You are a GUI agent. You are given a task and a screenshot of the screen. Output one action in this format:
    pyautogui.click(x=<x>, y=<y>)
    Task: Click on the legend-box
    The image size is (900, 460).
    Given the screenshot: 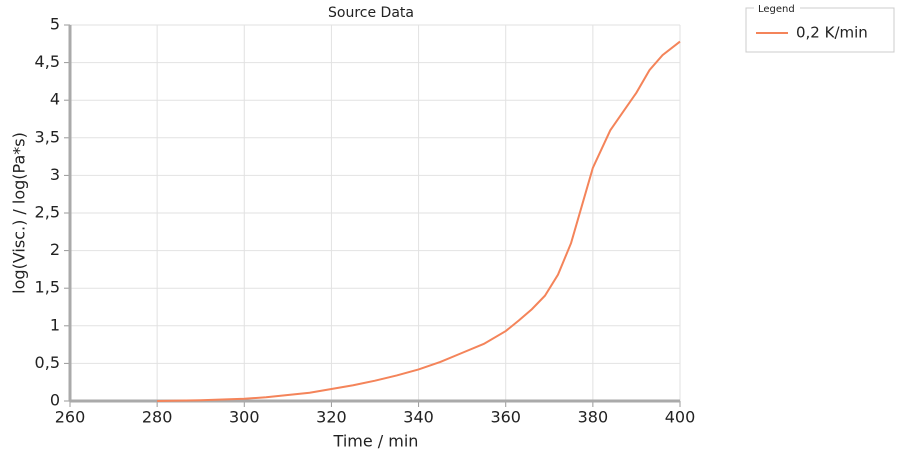 What is the action you would take?
    pyautogui.click(x=820, y=30)
    